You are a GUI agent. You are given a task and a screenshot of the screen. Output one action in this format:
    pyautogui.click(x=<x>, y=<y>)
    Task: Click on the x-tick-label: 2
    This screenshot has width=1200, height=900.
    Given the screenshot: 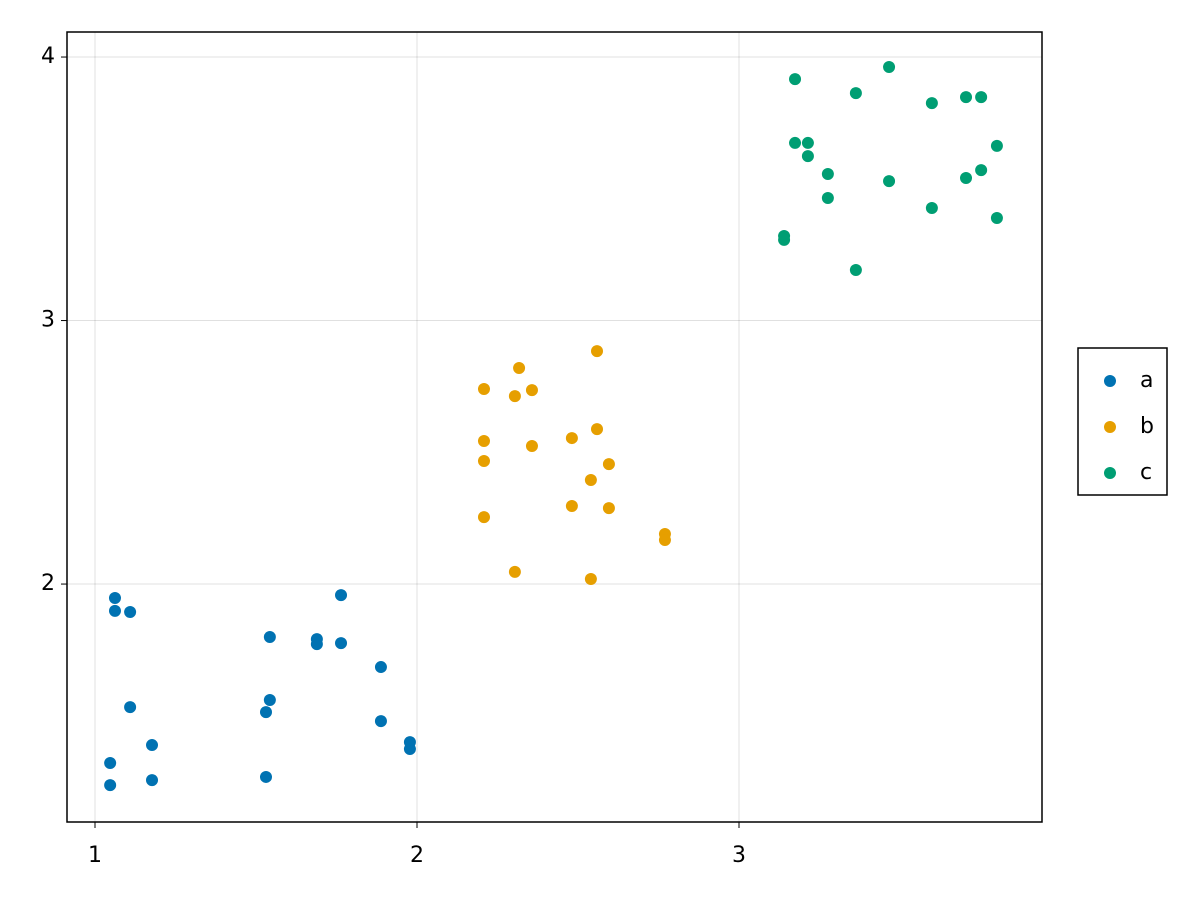 What is the action you would take?
    pyautogui.click(x=417, y=855)
    